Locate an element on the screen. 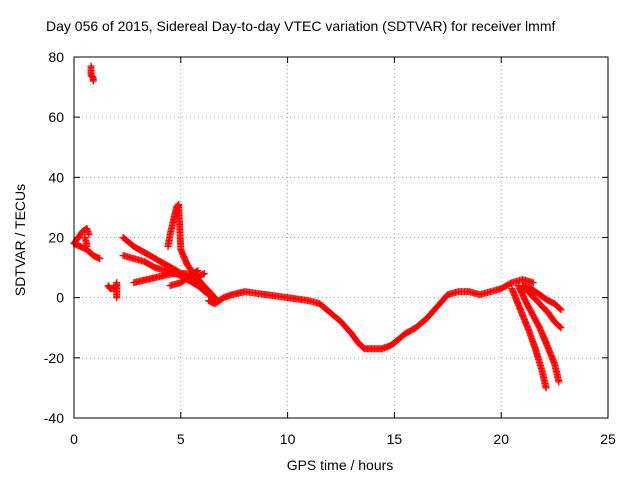 The height and width of the screenshot is (480, 640). series-track-l is located at coordinates (376, 346).